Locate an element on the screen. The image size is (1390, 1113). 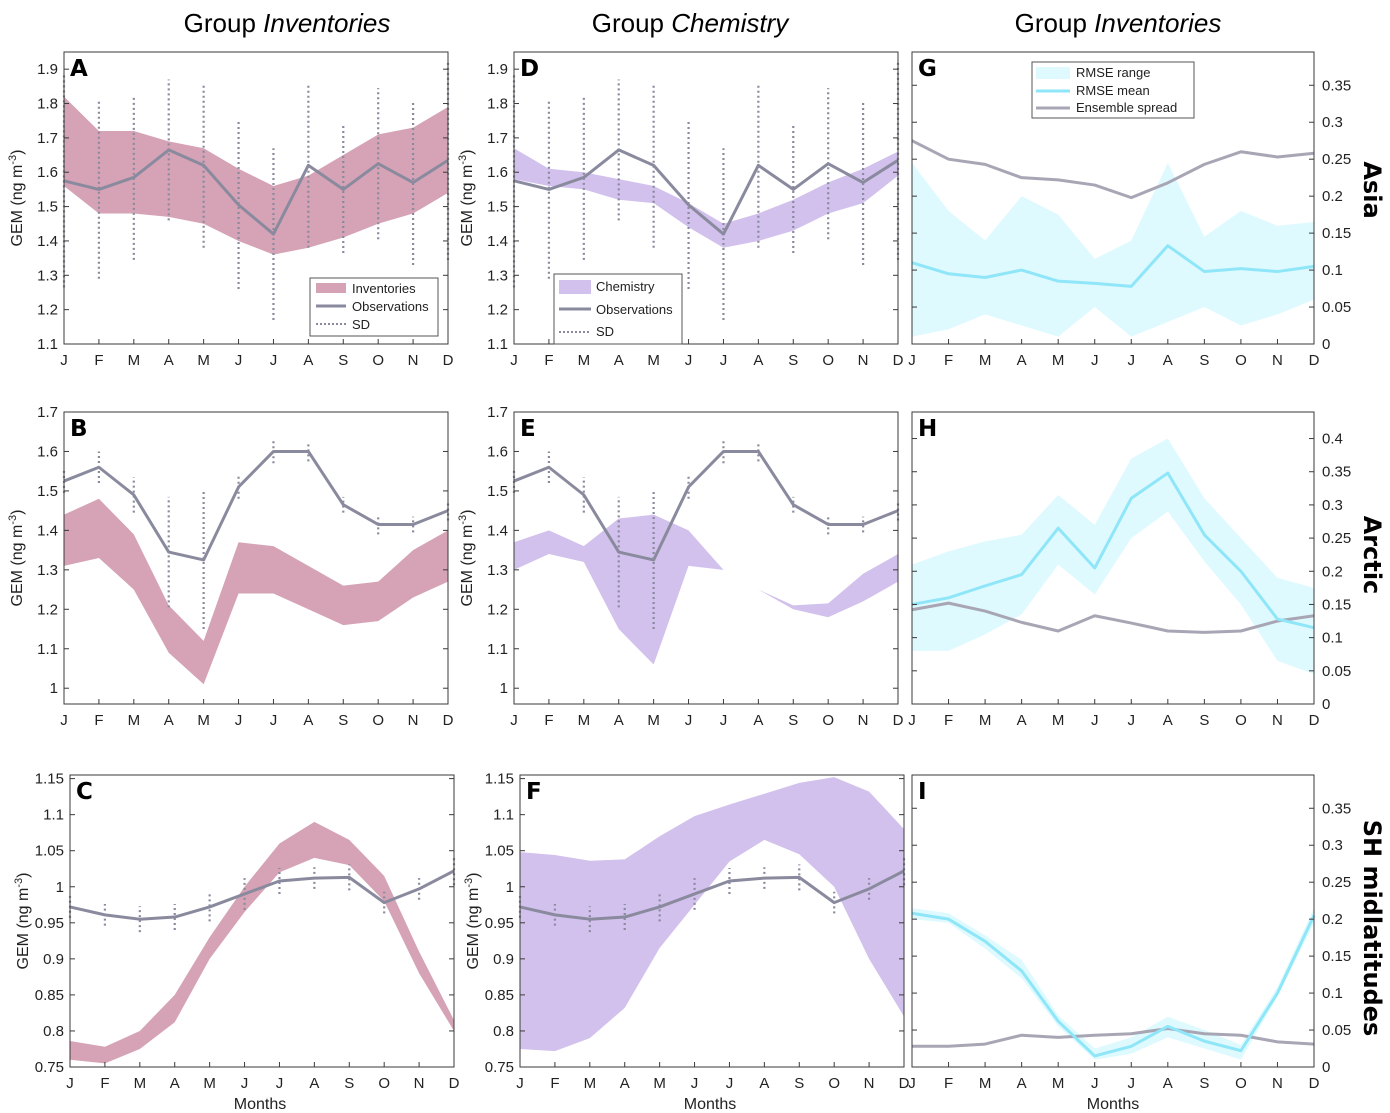
rmse-range-band-H is located at coordinates (1113, 556).